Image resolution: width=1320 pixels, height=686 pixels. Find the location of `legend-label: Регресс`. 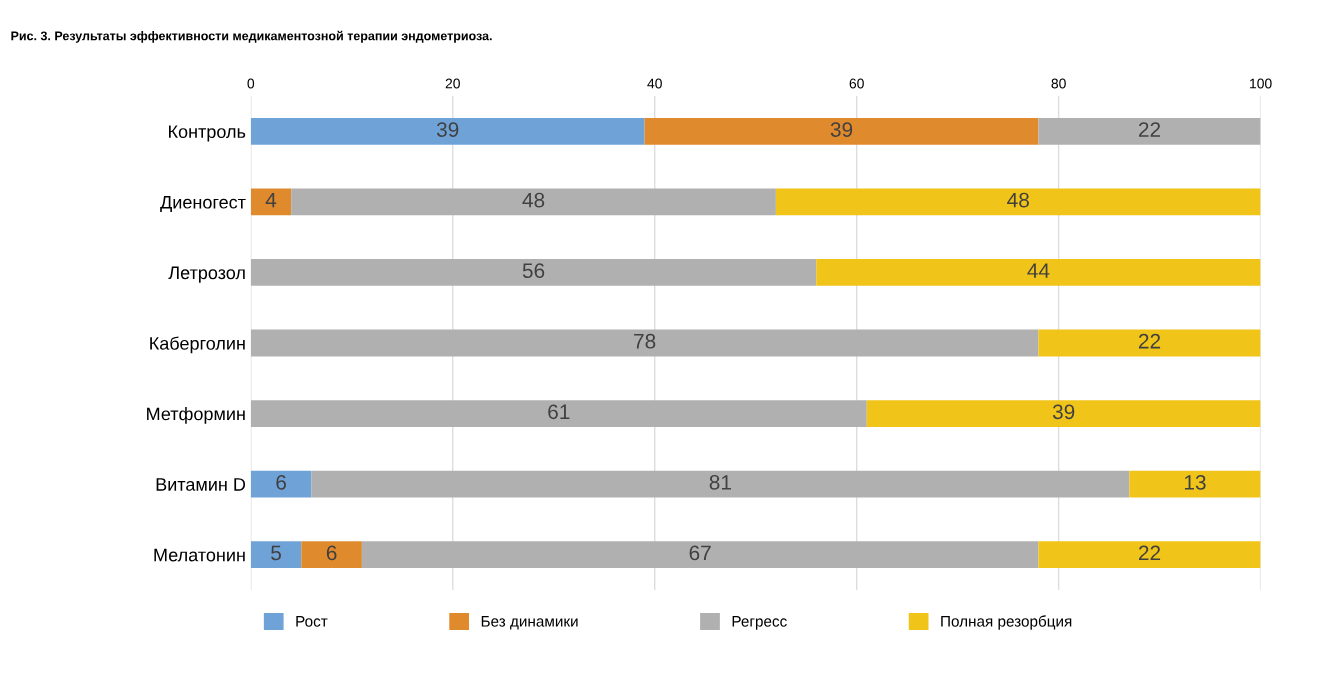

legend-label: Регресс is located at coordinates (759, 623).